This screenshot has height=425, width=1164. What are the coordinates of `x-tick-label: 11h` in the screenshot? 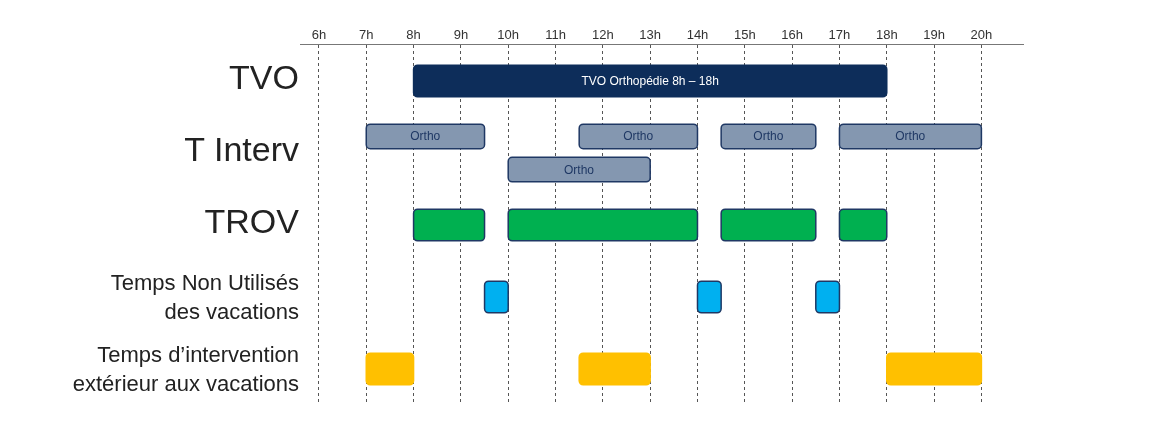 It's located at (555, 34).